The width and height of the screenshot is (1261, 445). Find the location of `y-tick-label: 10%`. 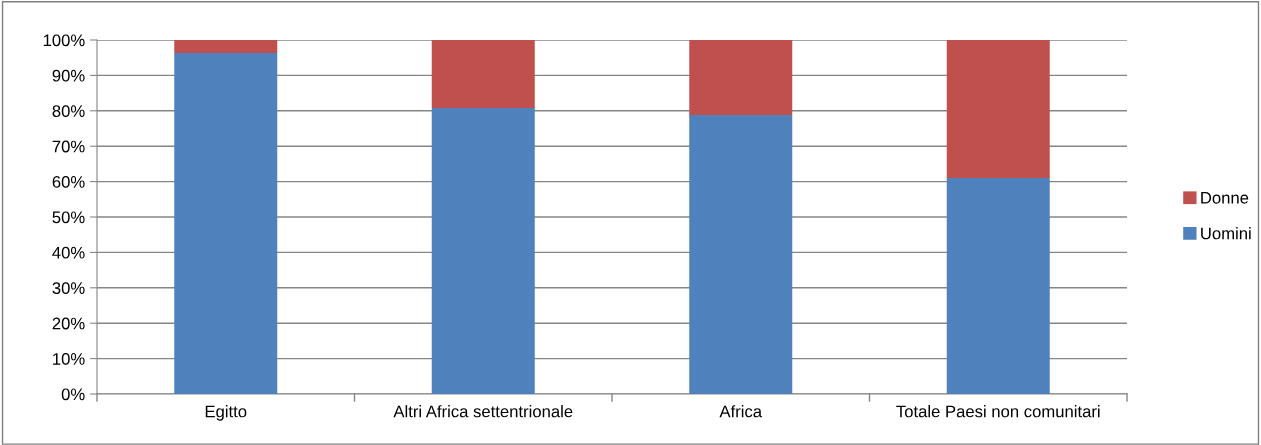

y-tick-label: 10% is located at coordinates (69, 359).